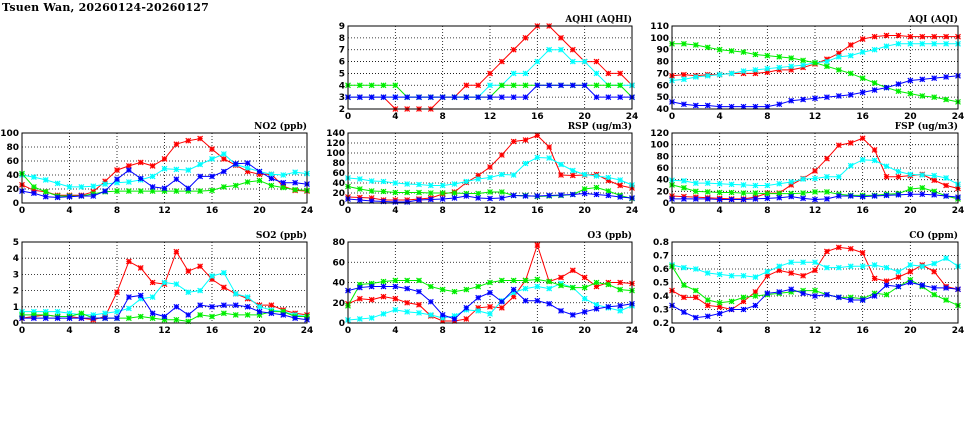 Image resolution: width=975 pixels, height=447 pixels. Describe the element at coordinates (16, 243) in the screenshot. I see `y-tick-label: 5` at that location.